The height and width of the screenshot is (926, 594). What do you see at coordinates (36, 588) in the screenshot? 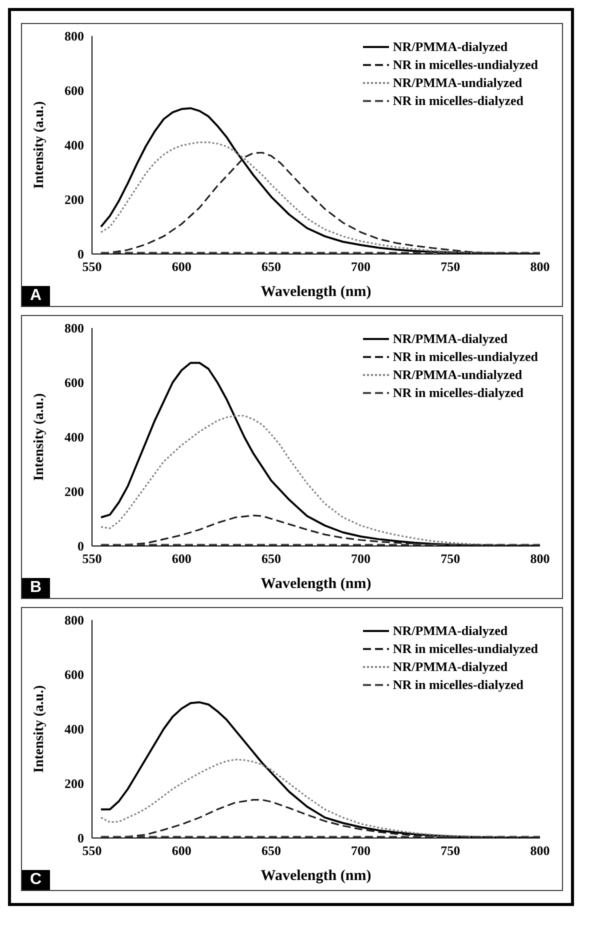
I see `text: B` at bounding box center [36, 588].